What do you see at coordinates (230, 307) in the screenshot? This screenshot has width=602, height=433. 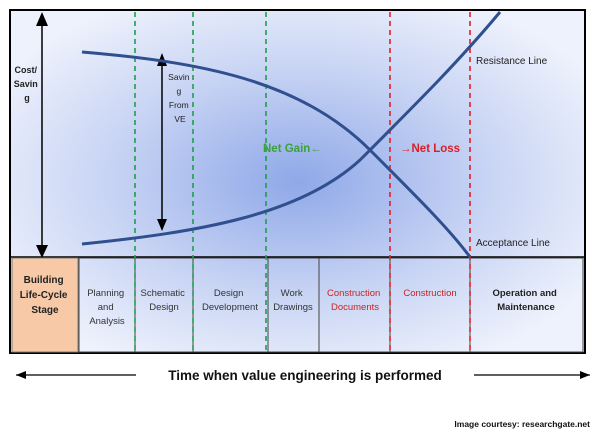 I see `stage-label-line: Development` at bounding box center [230, 307].